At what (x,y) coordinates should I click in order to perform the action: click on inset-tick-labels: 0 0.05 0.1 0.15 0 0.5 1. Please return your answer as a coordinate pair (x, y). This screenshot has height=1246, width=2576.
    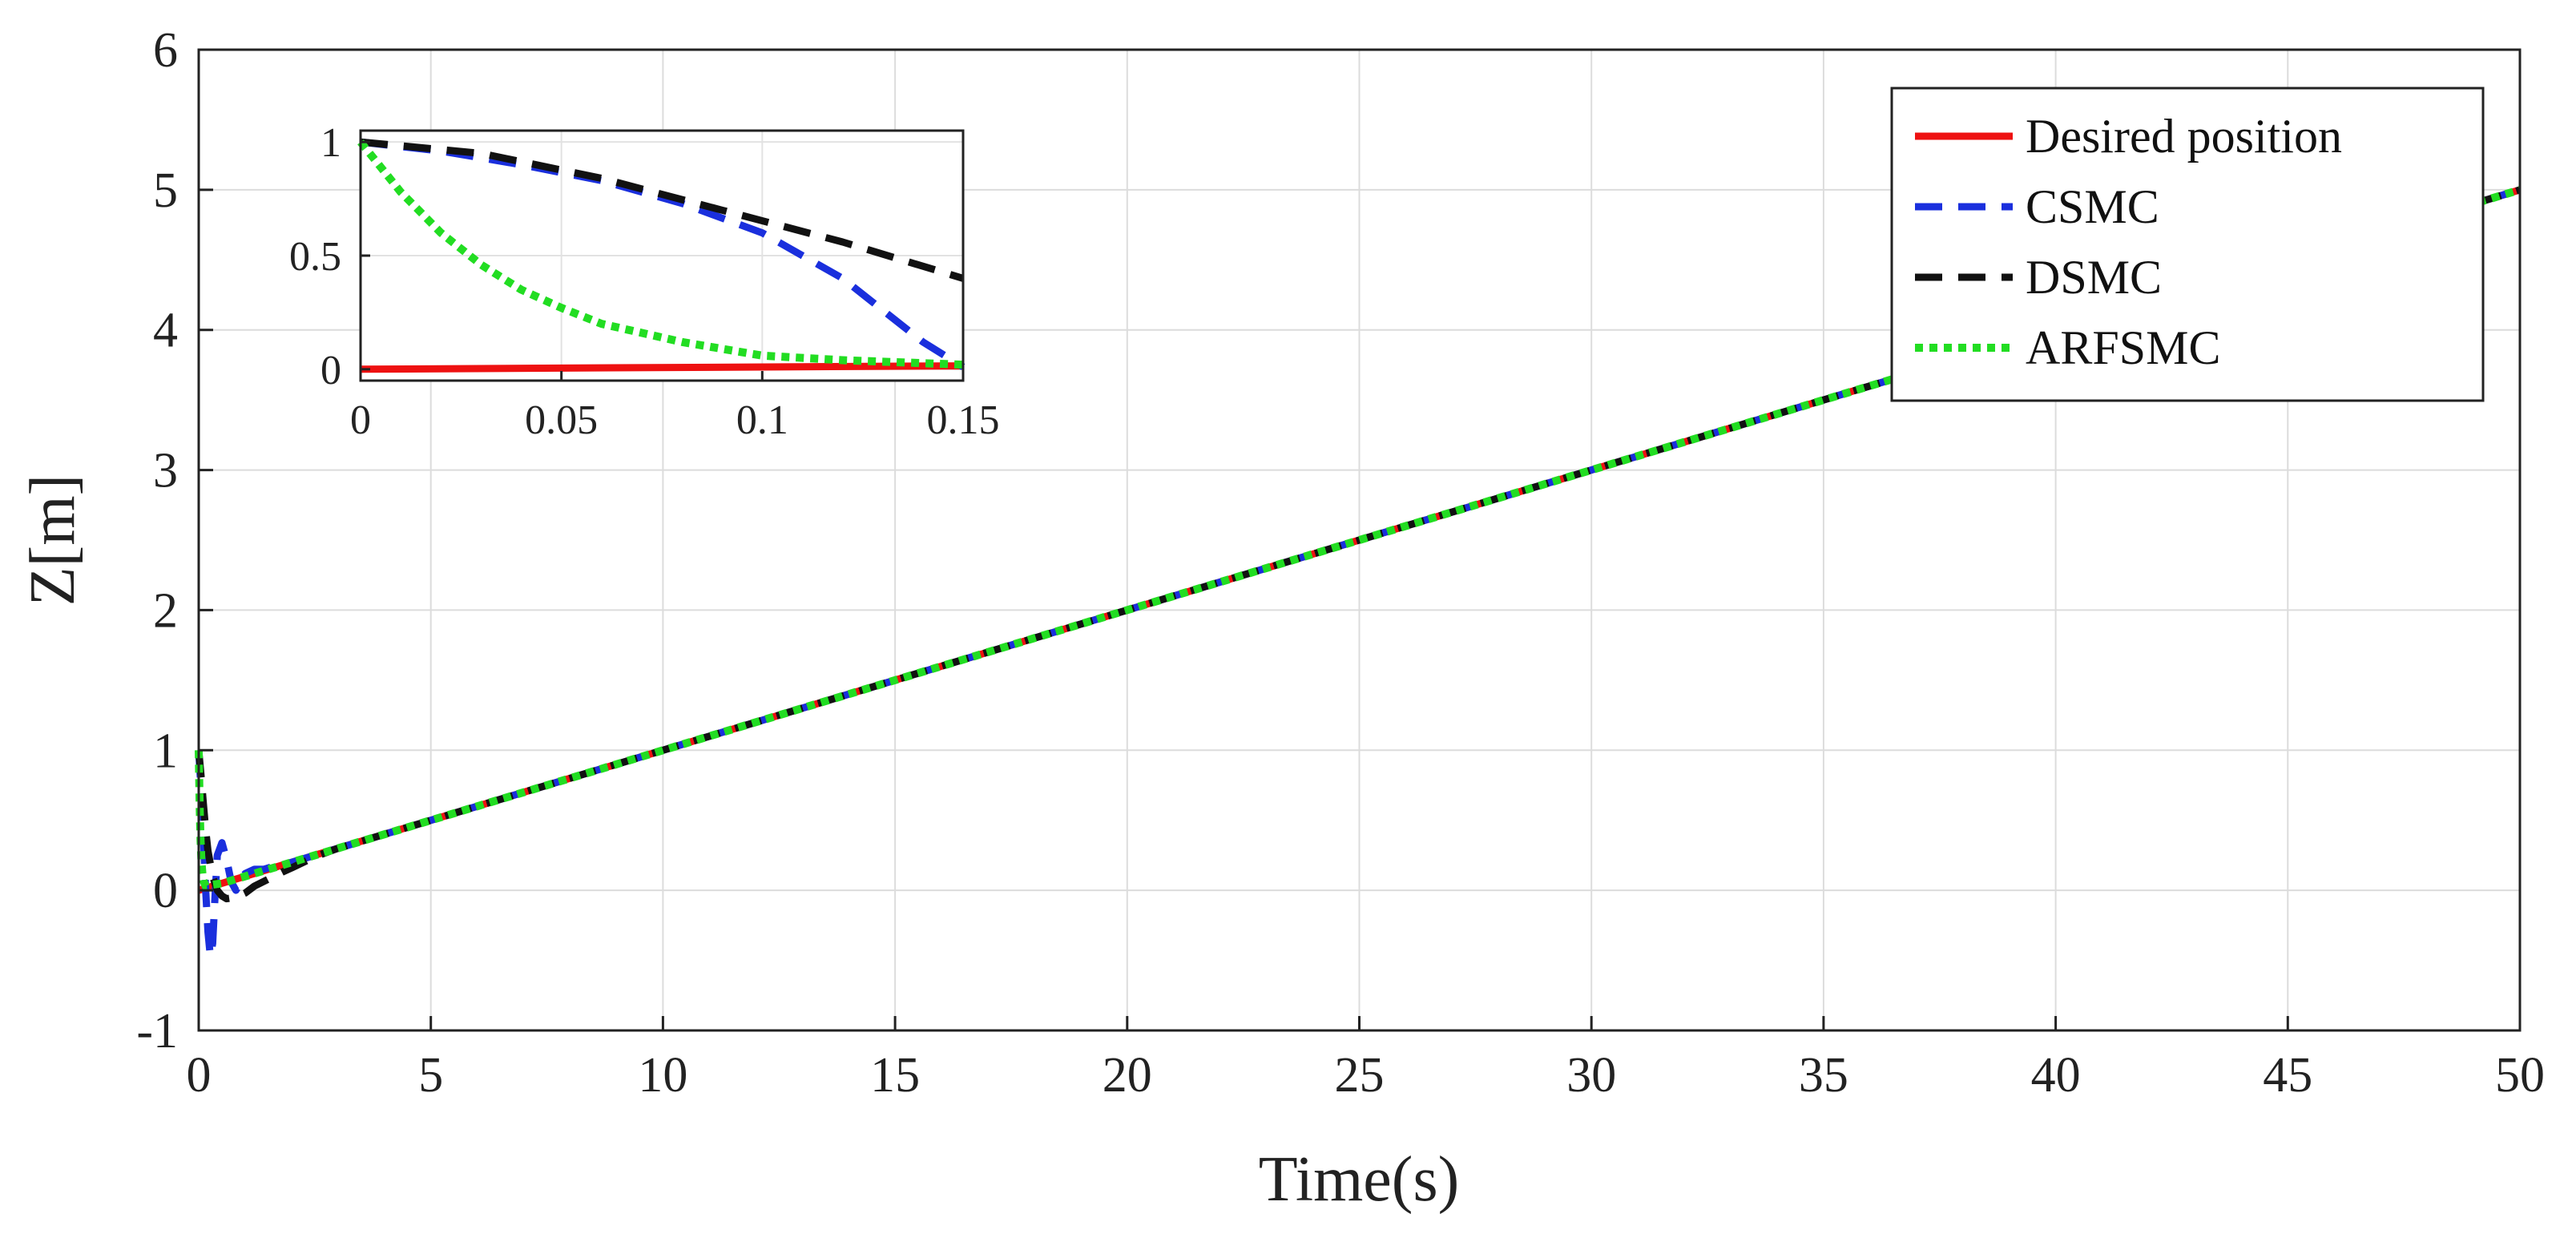
    Looking at the image, I should click on (644, 281).